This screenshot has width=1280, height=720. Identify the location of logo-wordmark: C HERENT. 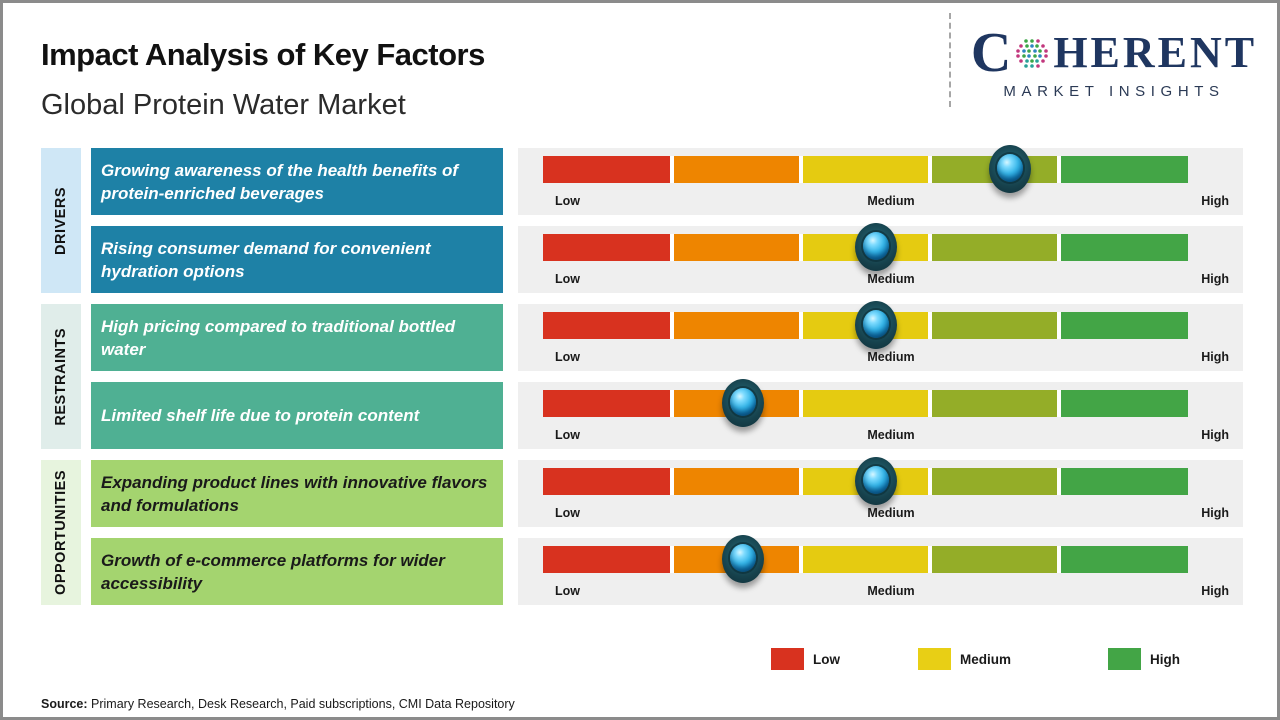
(1114, 53).